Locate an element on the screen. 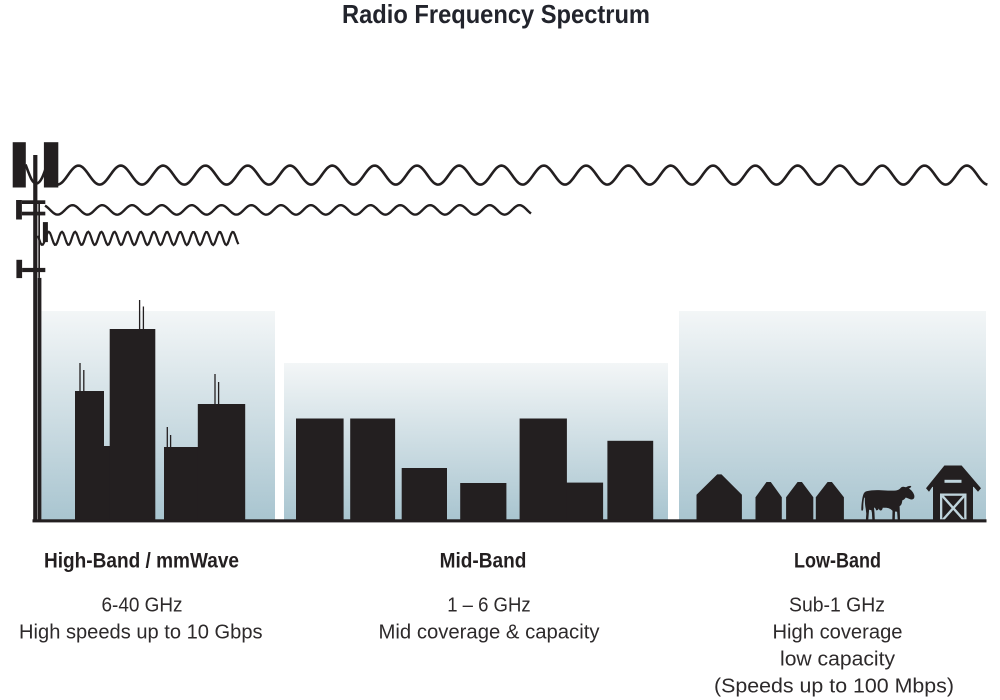  svg-text: High speeds up to 10 Gbps is located at coordinates (141, 633).